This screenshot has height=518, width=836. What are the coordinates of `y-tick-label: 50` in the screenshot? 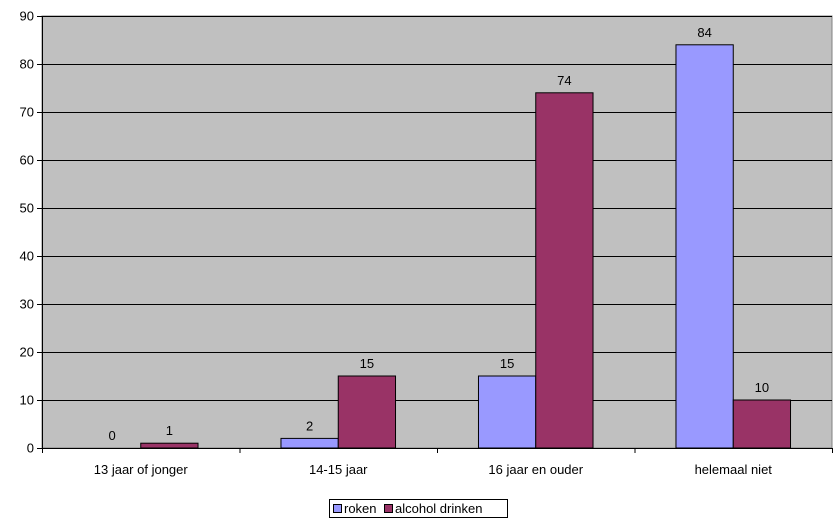 It's located at (27, 208).